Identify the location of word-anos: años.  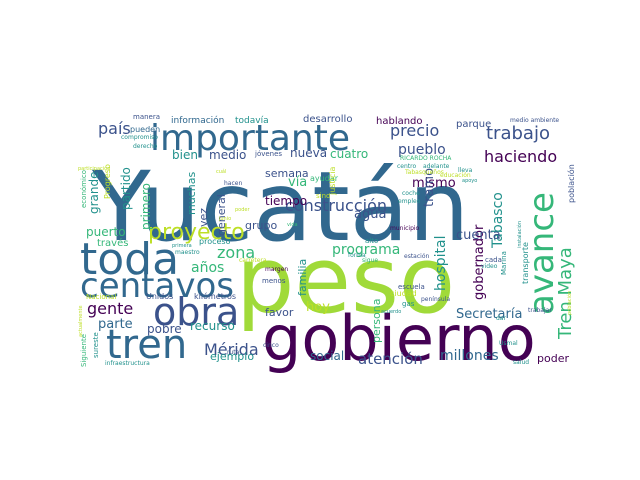
(207, 268).